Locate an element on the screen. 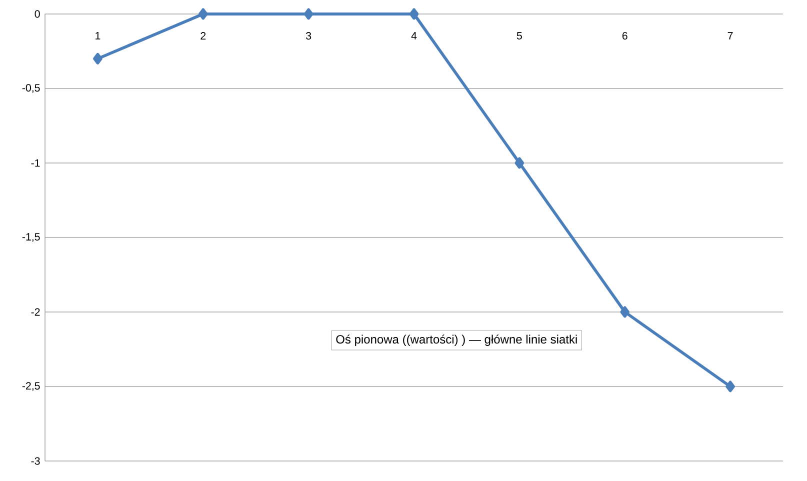  x-tick-label: 5 is located at coordinates (519, 36).